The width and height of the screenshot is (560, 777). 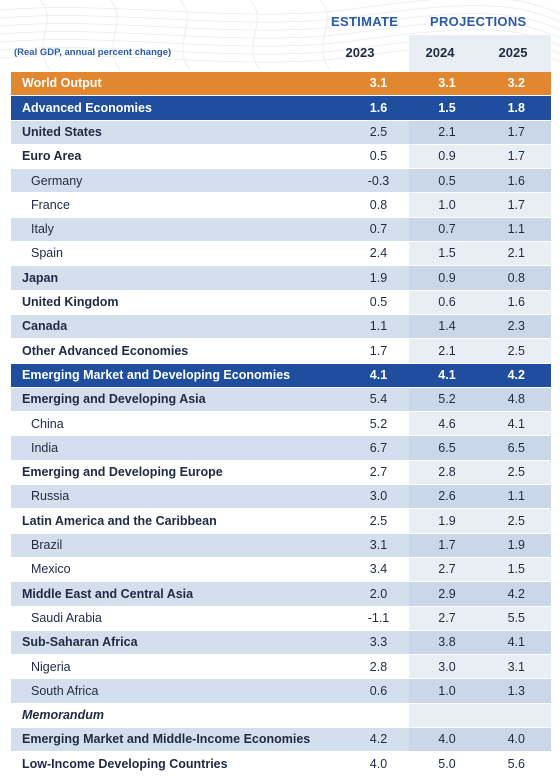 What do you see at coordinates (93, 52) in the screenshot?
I see `units-note: (Real GDP, annual percent change)` at bounding box center [93, 52].